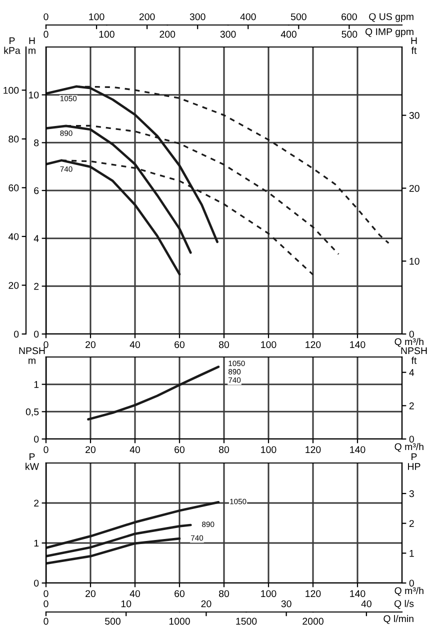  I want to click on x2-tick-label: 300, so click(198, 16).